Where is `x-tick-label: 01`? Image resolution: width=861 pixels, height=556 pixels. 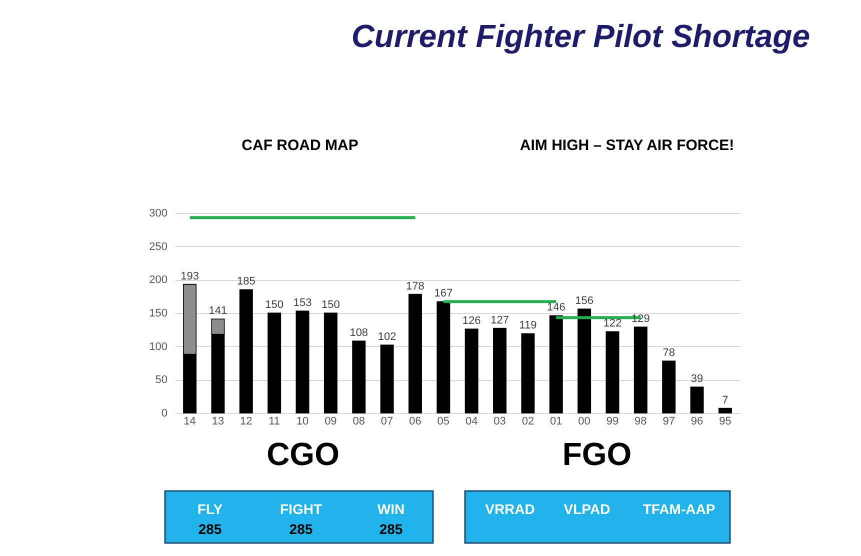 x-tick-label: 01 is located at coordinates (556, 422).